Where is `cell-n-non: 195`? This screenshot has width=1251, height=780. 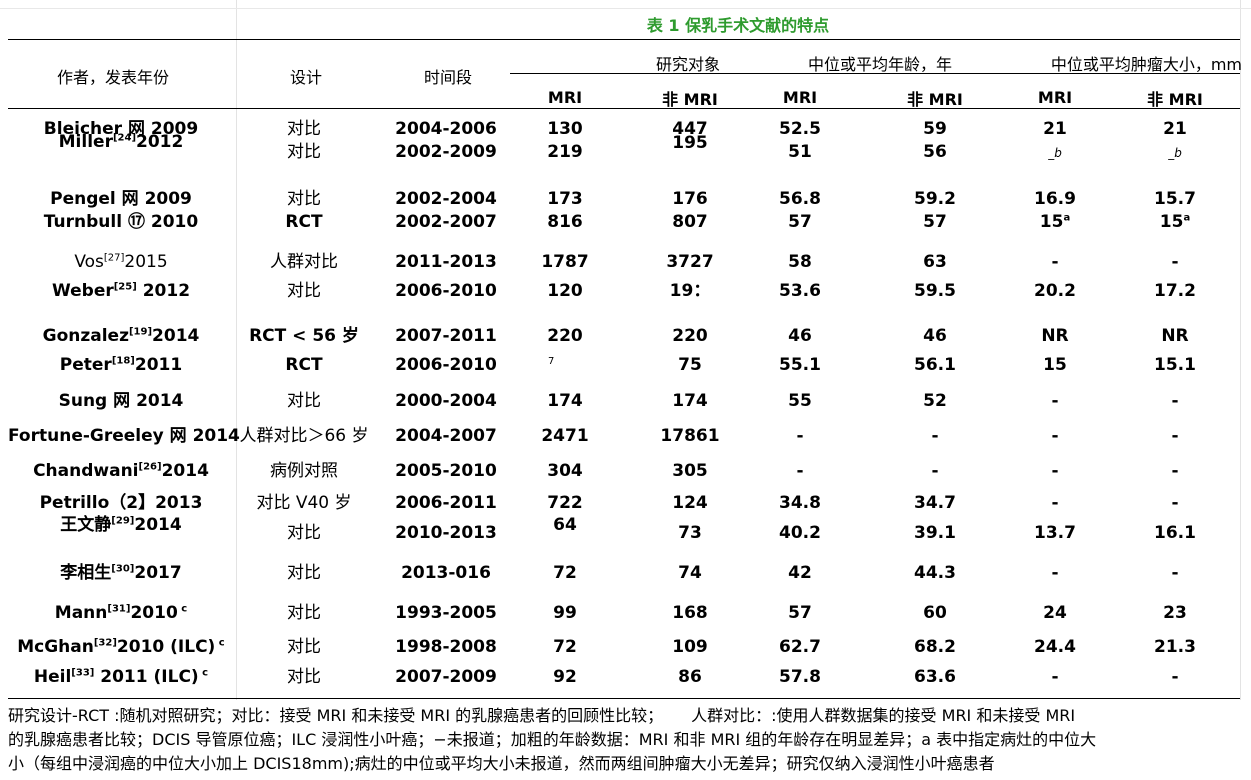 cell-n-non: 195 is located at coordinates (690, 143).